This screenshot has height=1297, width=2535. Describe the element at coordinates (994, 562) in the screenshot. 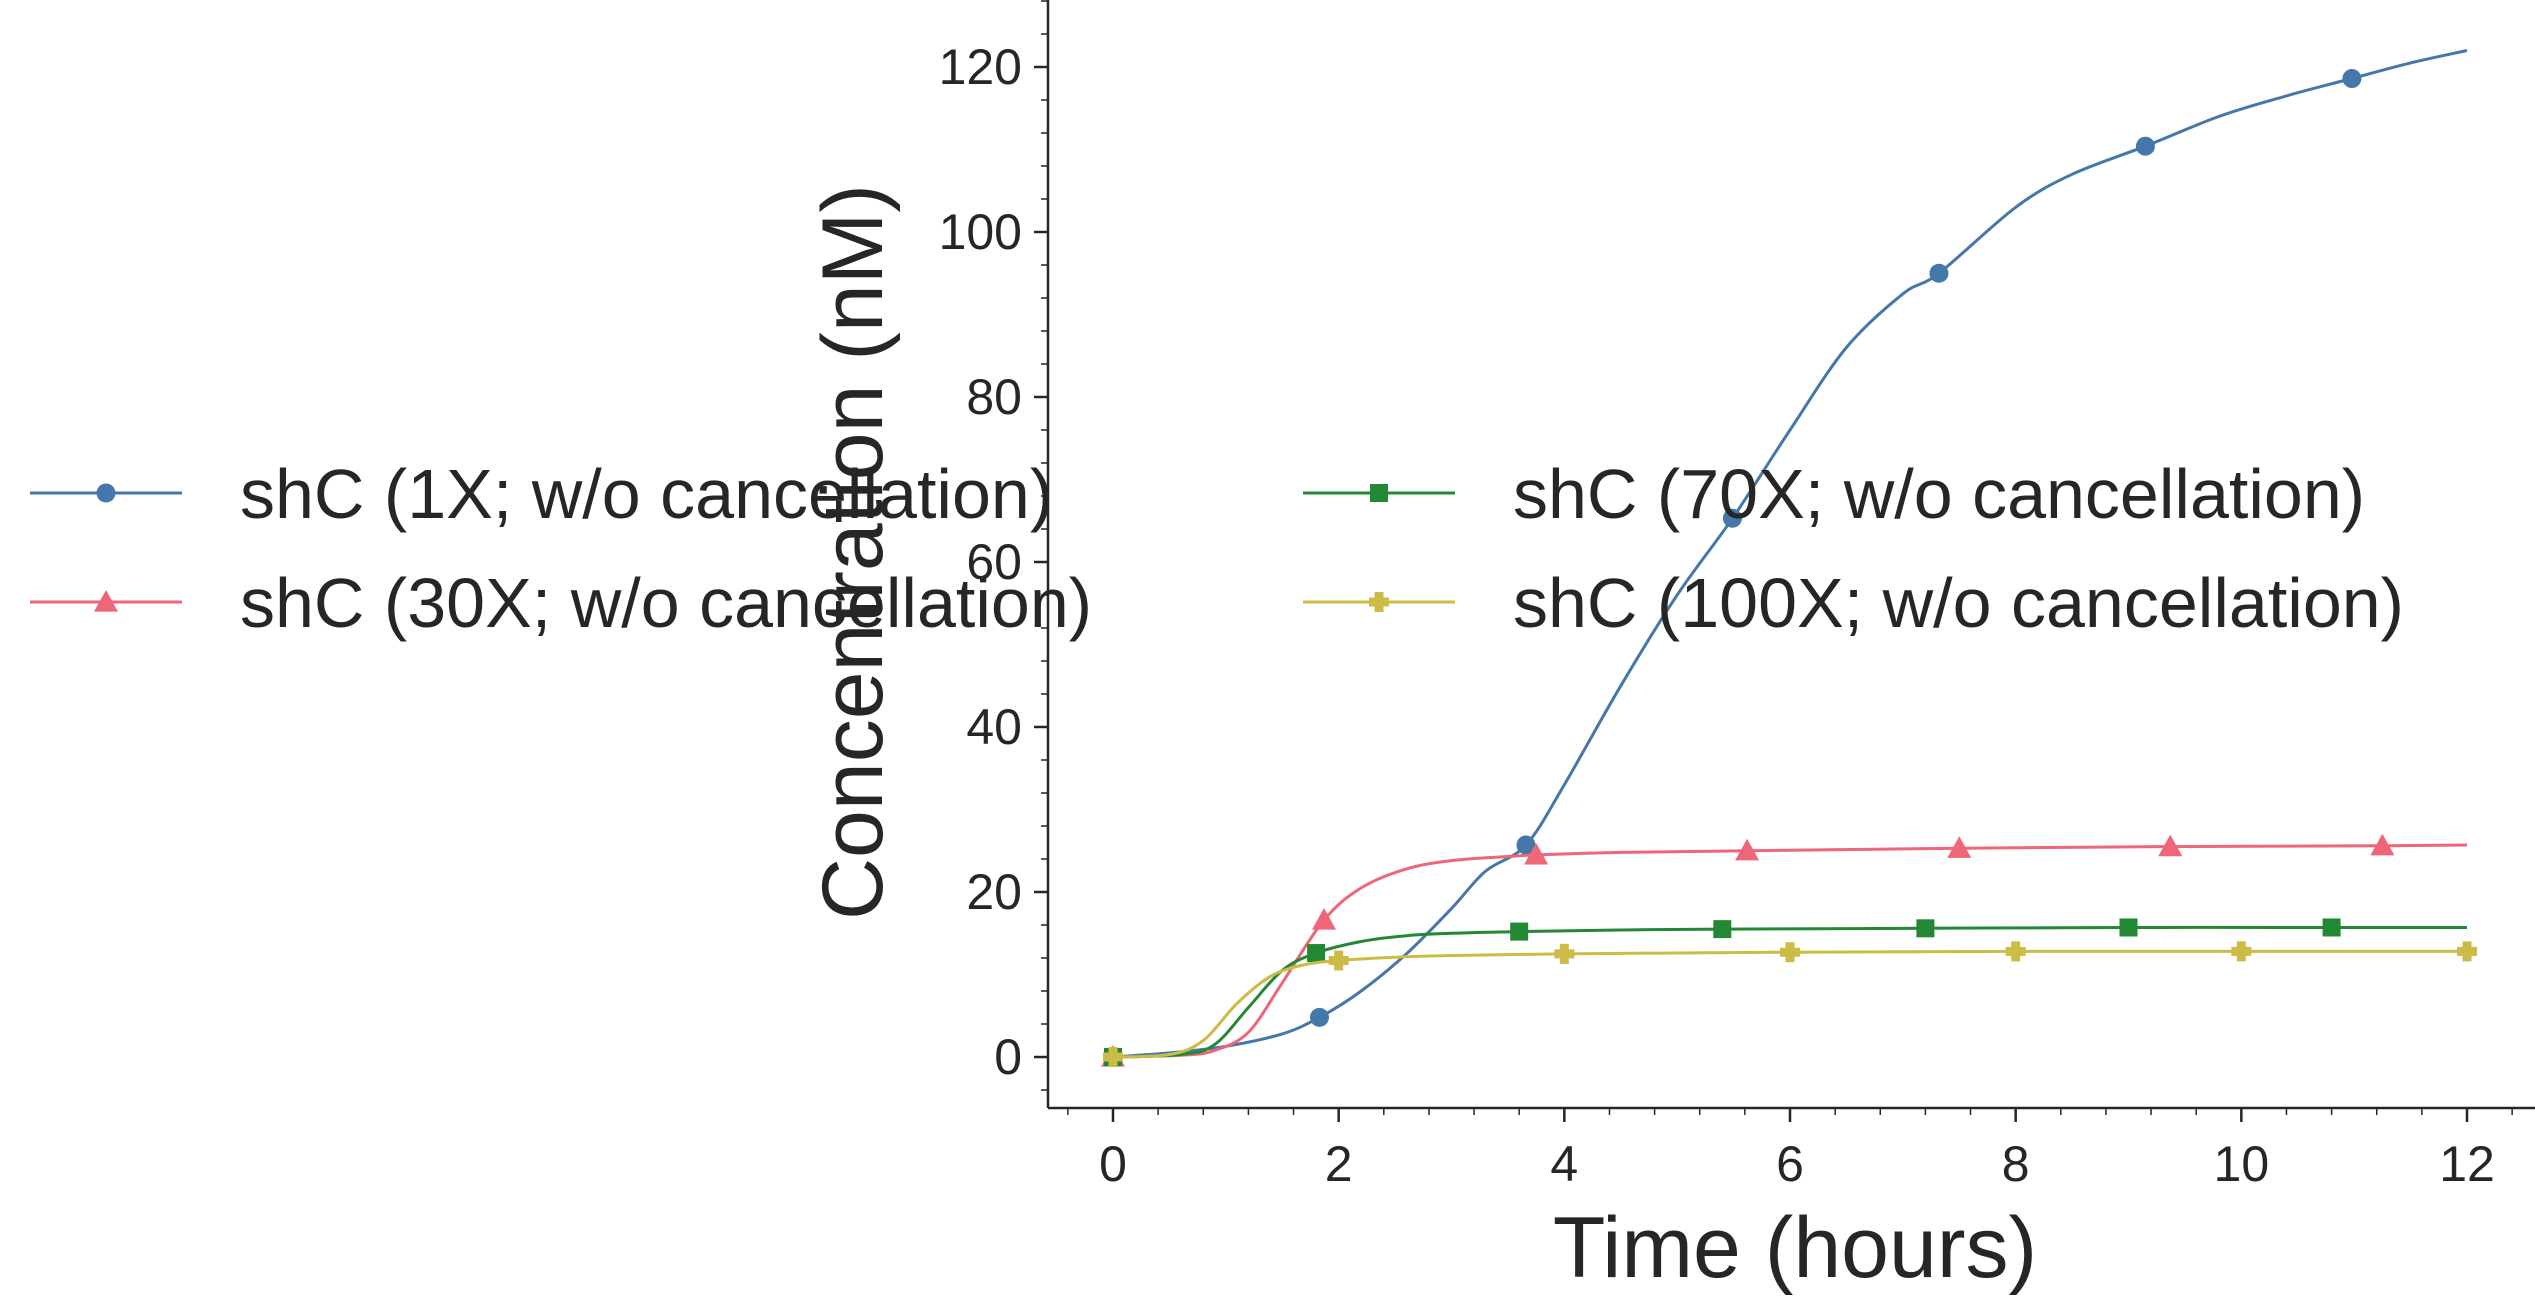

I see `y-tick-label: 60` at that location.